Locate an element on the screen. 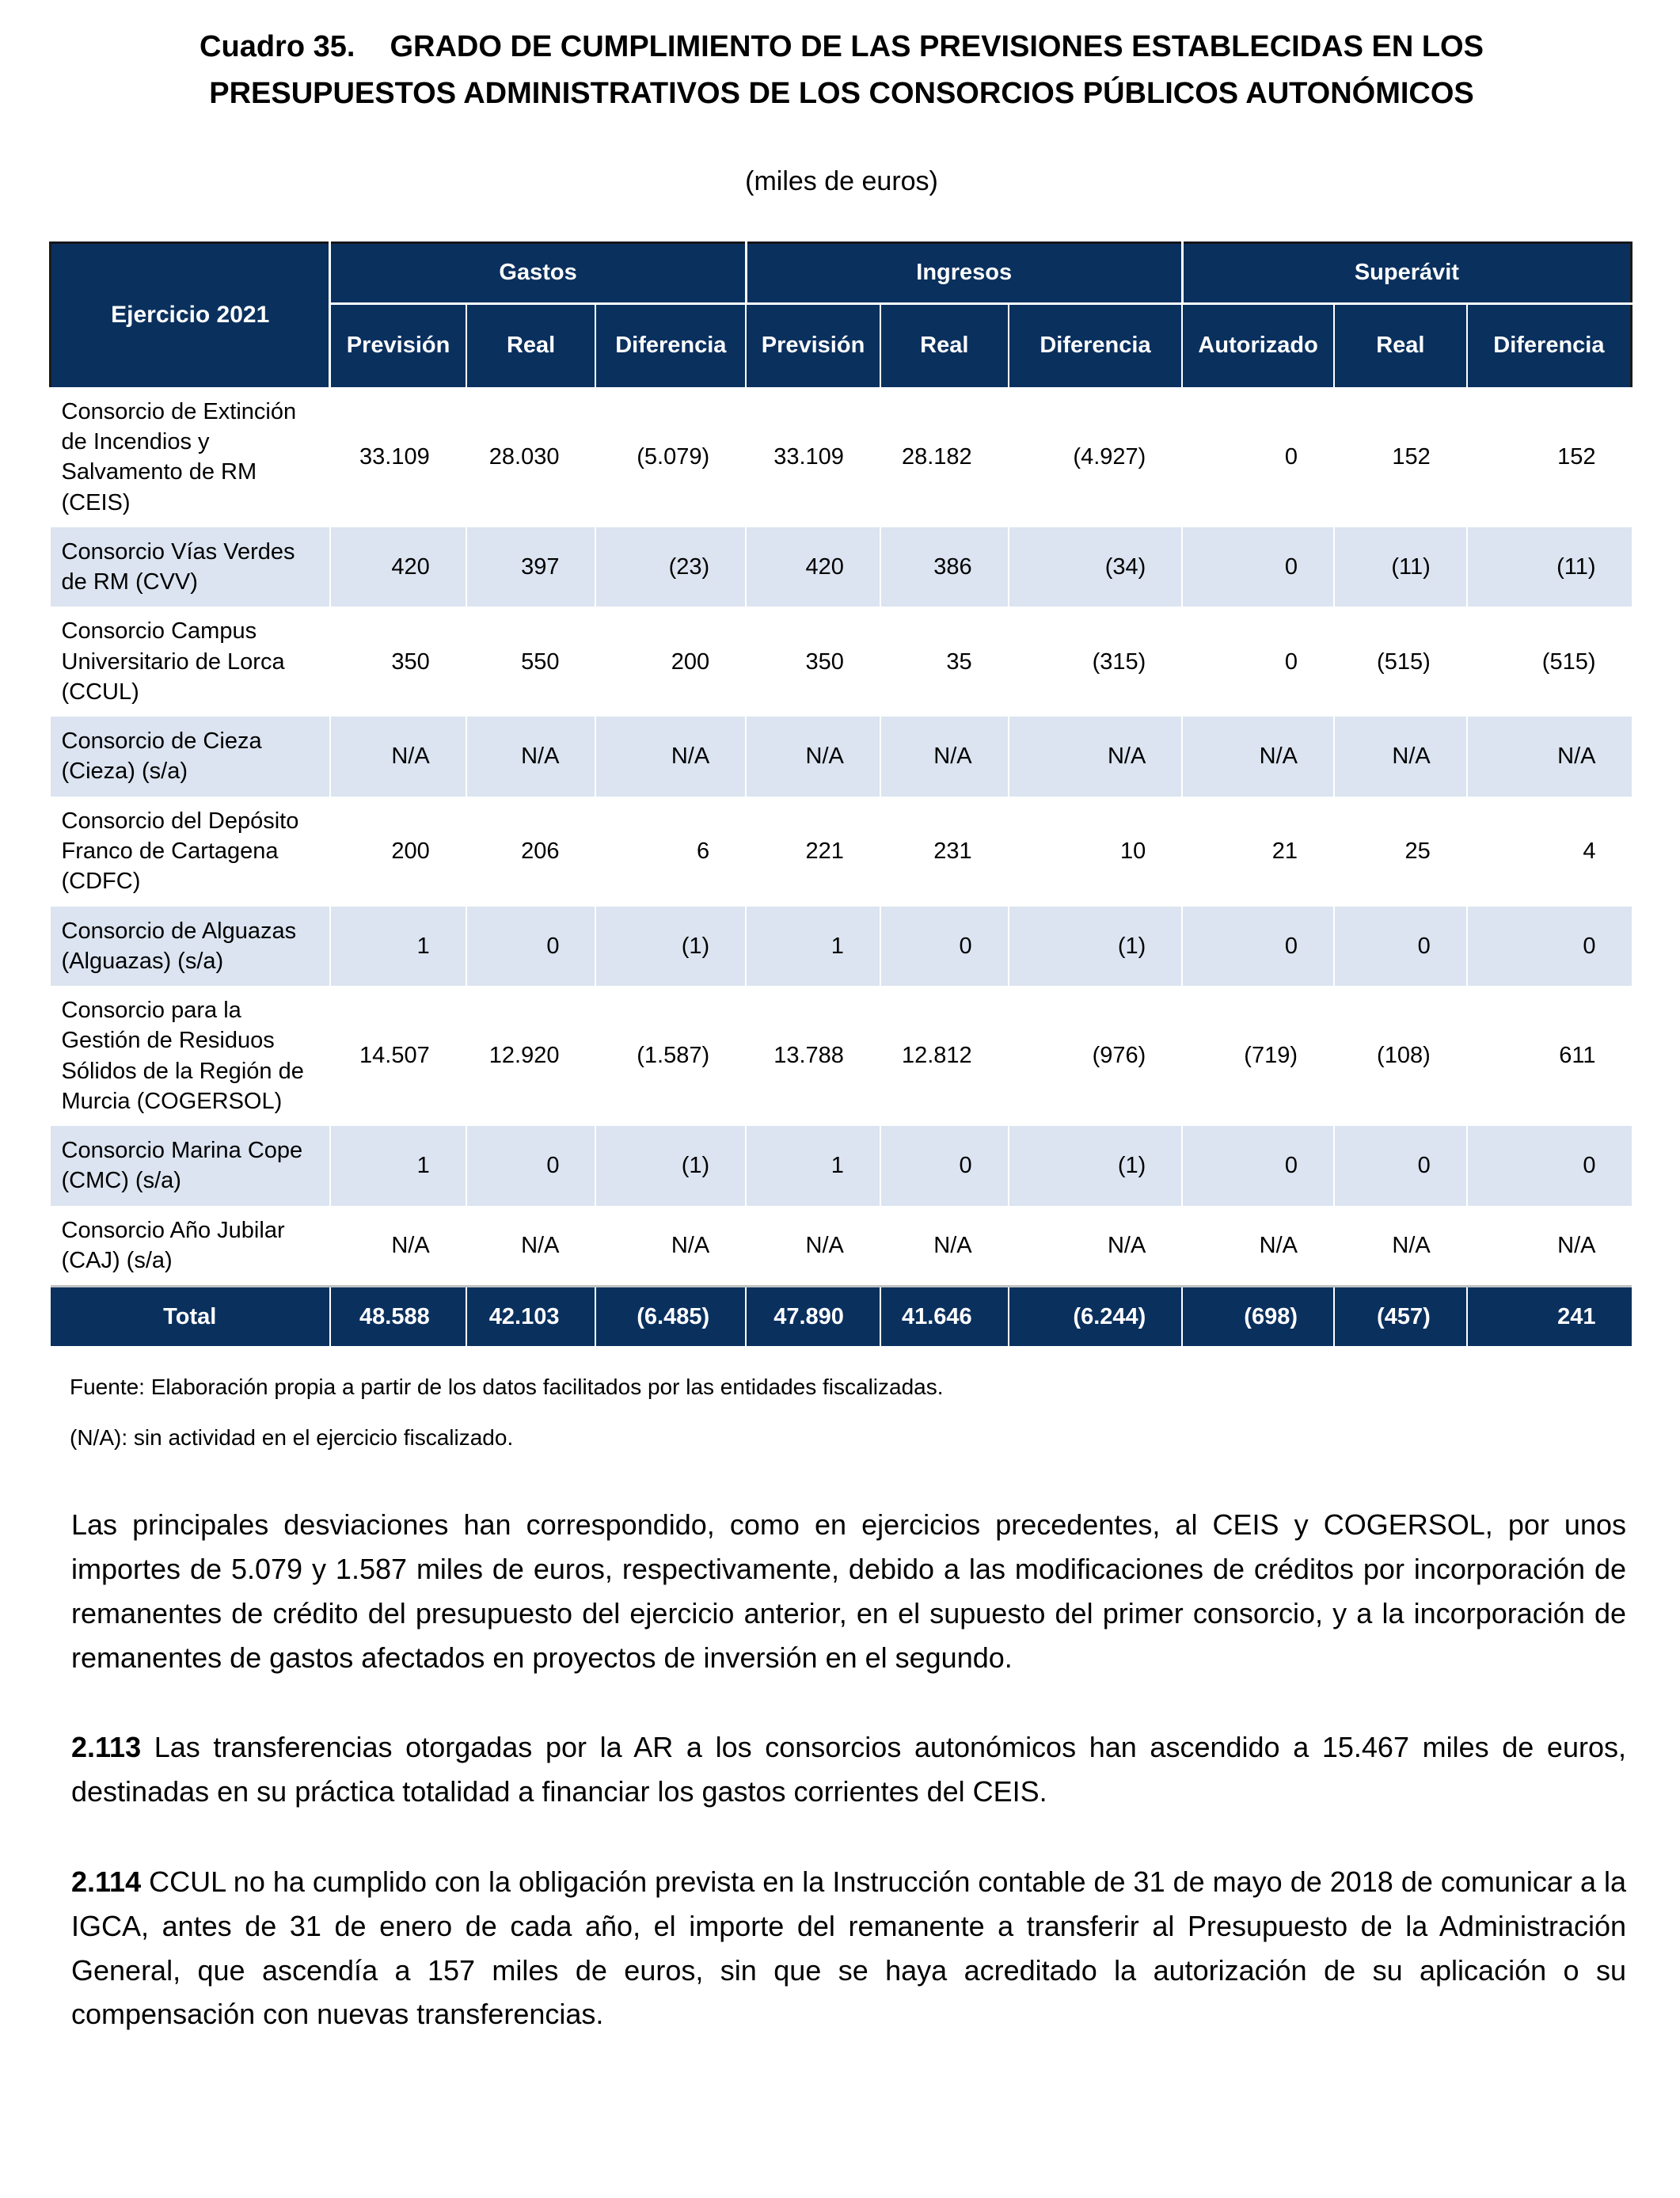 This screenshot has width=1680, height=2198. total-value-cell: (457) is located at coordinates (1400, 1316).